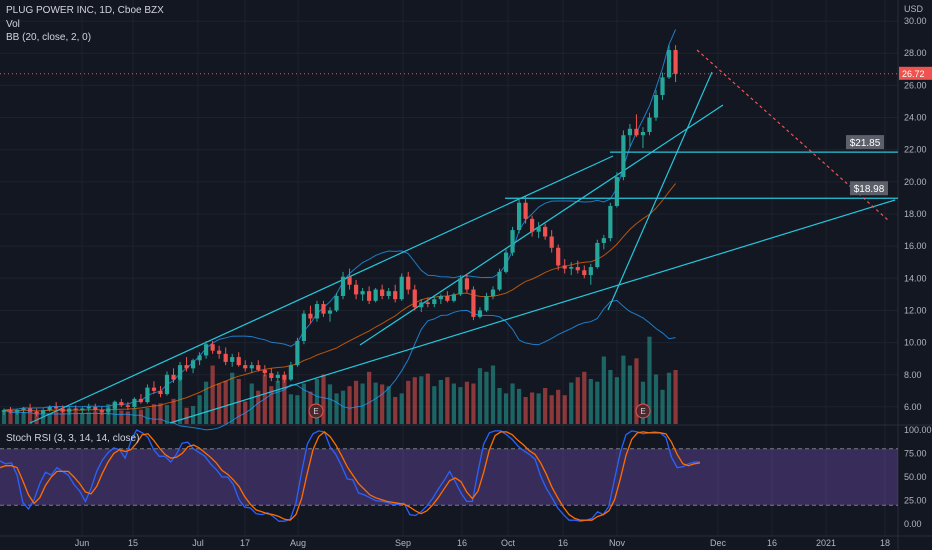 The height and width of the screenshot is (550, 932). Describe the element at coordinates (462, 543) in the screenshot. I see `time-tick-6: 16` at that location.